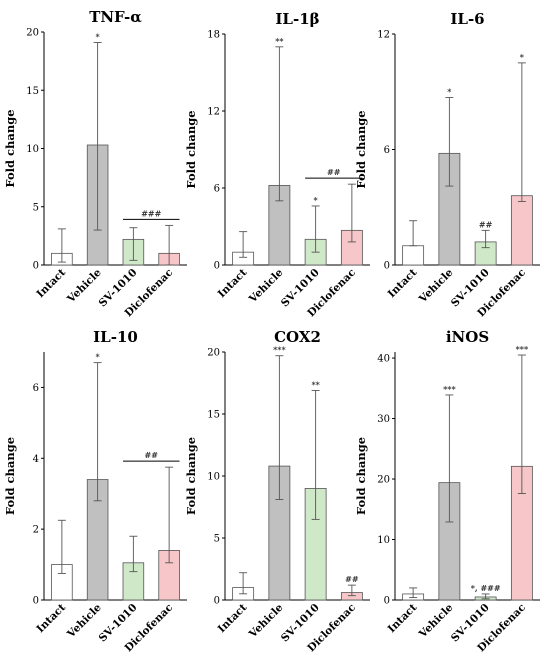 This screenshot has height=664, width=550. What do you see at coordinates (521, 230) in the screenshot?
I see `bar-diclofenac` at bounding box center [521, 230].